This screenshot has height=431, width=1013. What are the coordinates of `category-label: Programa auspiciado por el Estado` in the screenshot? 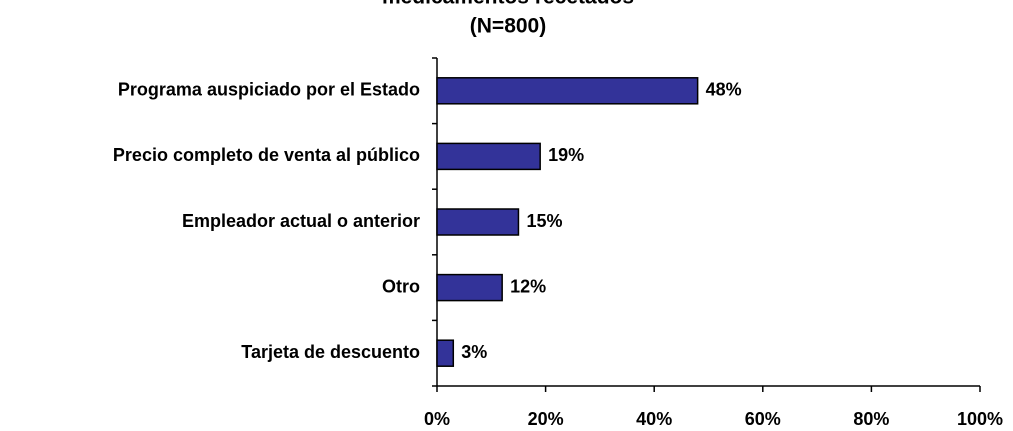 It's located at (269, 90).